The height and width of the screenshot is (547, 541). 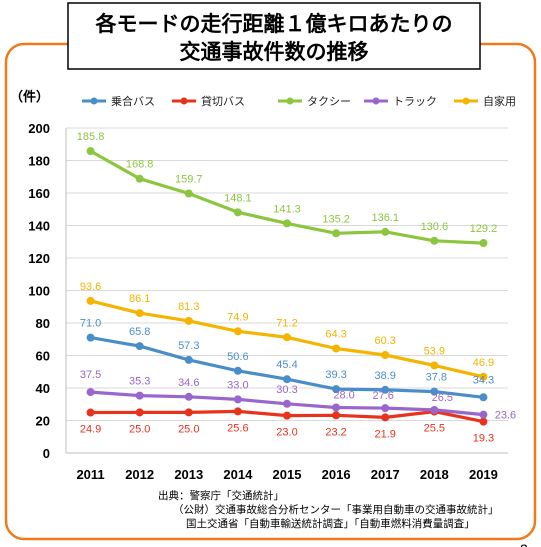 I want to click on data-label-4-2015: 71.2, so click(x=286, y=323).